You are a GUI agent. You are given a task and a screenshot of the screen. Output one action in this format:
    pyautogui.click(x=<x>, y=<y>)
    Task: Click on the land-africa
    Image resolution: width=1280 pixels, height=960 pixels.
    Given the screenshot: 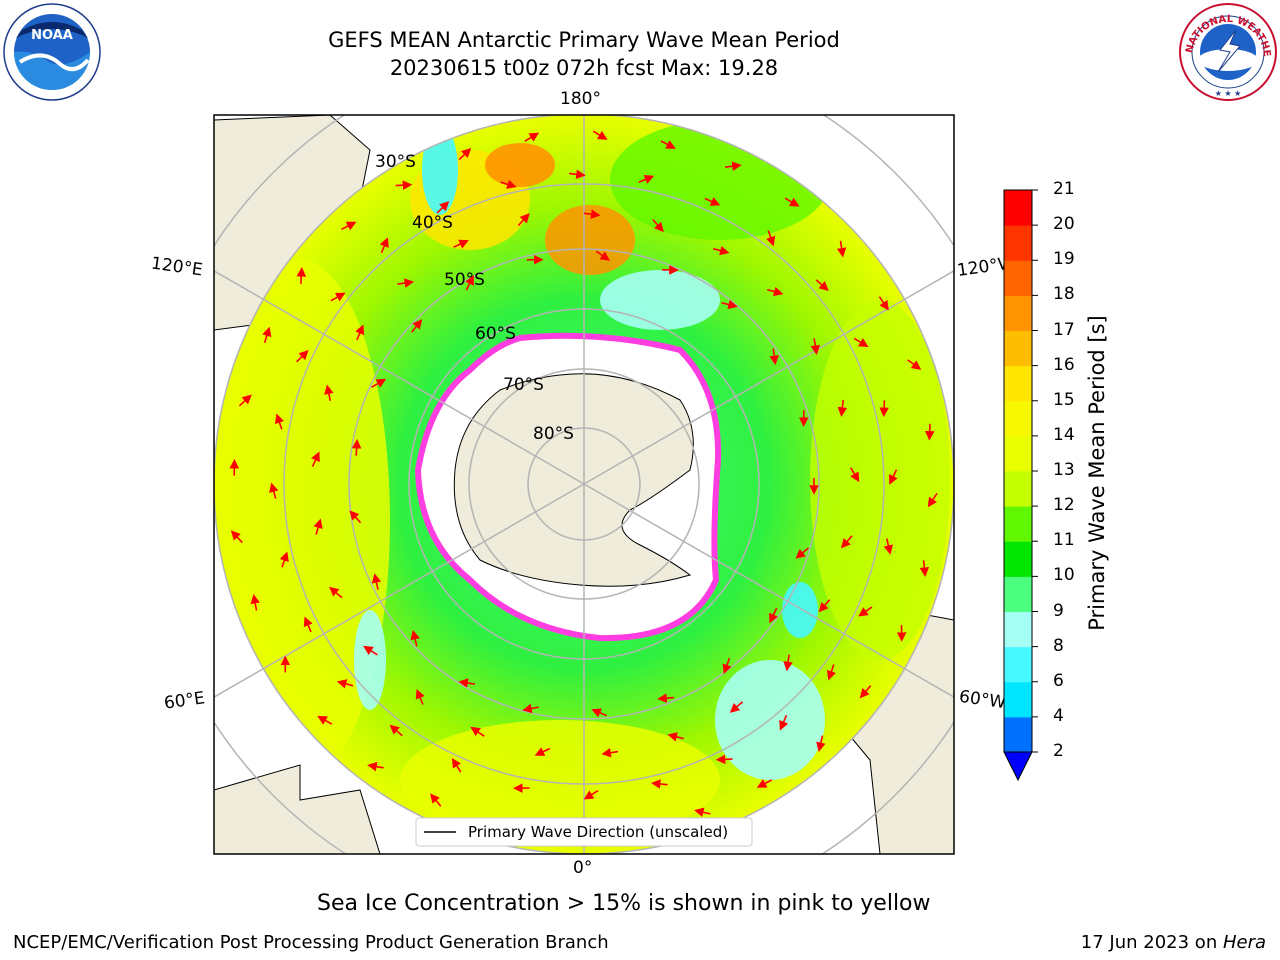 What is the action you would take?
    pyautogui.click(x=297, y=809)
    